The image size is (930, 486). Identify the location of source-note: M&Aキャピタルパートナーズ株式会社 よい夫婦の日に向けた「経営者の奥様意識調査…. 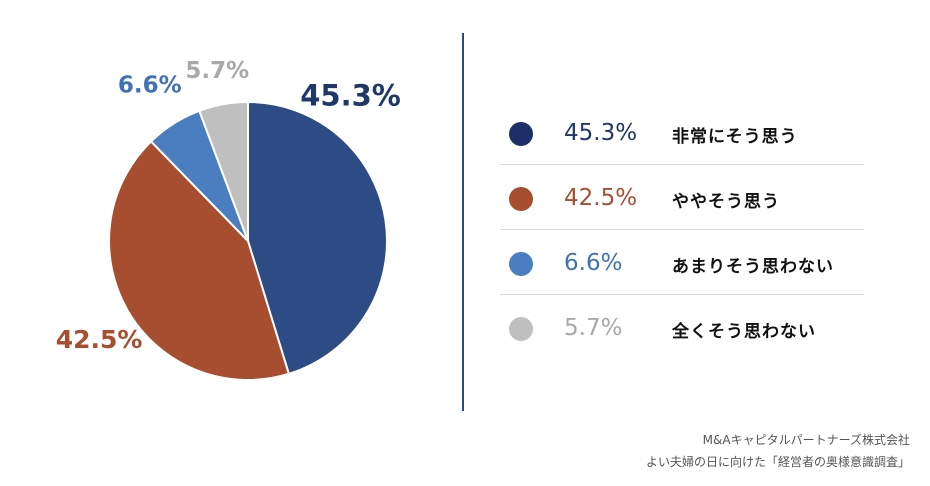
(778, 451).